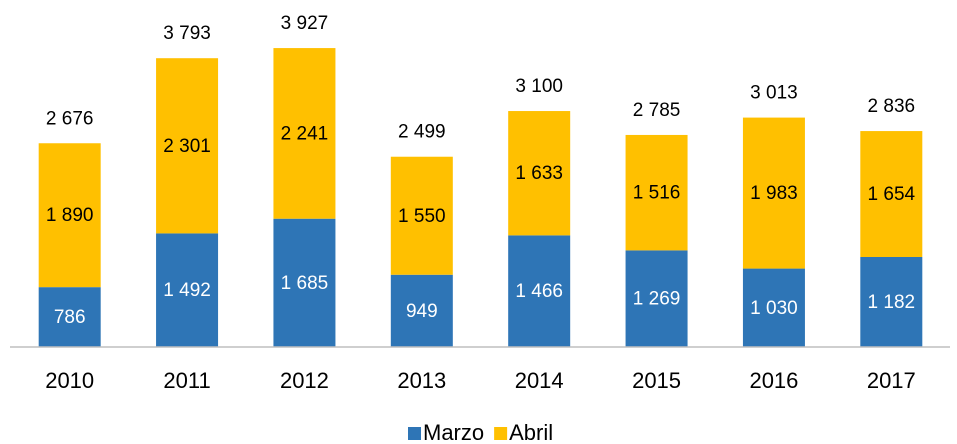 This screenshot has height=444, width=957. Describe the element at coordinates (774, 93) in the screenshot. I see `total-label: 3 013` at that location.